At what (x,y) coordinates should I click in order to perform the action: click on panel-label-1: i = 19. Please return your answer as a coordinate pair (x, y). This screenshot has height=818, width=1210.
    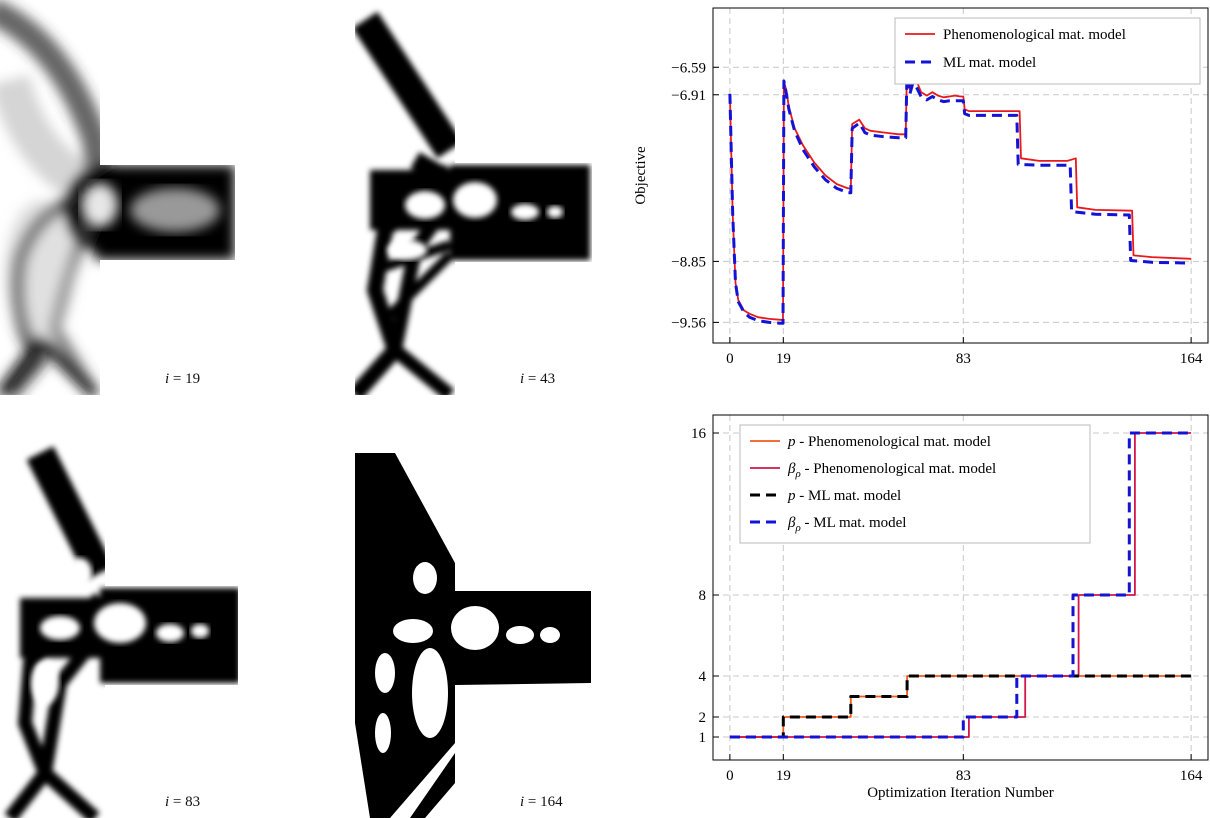
    Looking at the image, I should click on (183, 379).